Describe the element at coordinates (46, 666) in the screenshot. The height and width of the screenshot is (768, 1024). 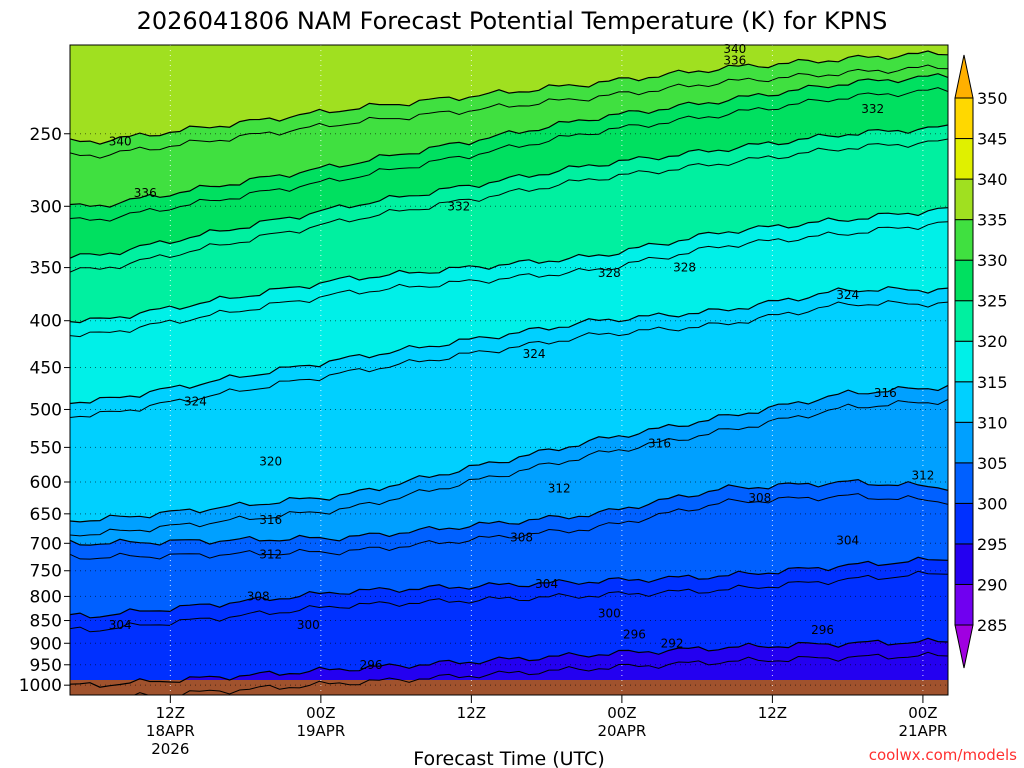
I see `y-tick-label-950: 950` at that location.